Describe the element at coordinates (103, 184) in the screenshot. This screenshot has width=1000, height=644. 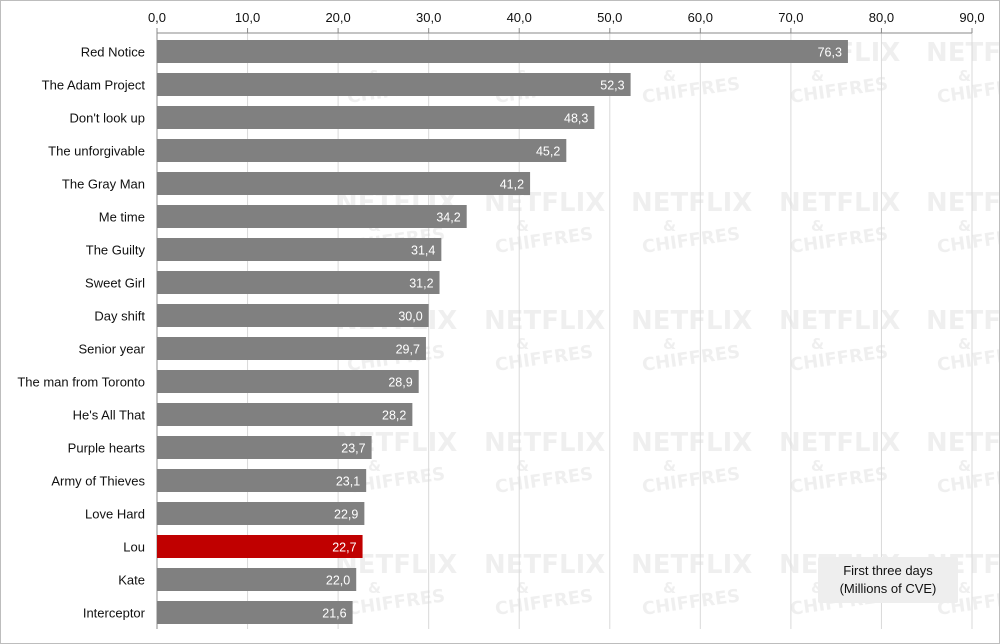
I see `category-label: The Gray Man` at that location.